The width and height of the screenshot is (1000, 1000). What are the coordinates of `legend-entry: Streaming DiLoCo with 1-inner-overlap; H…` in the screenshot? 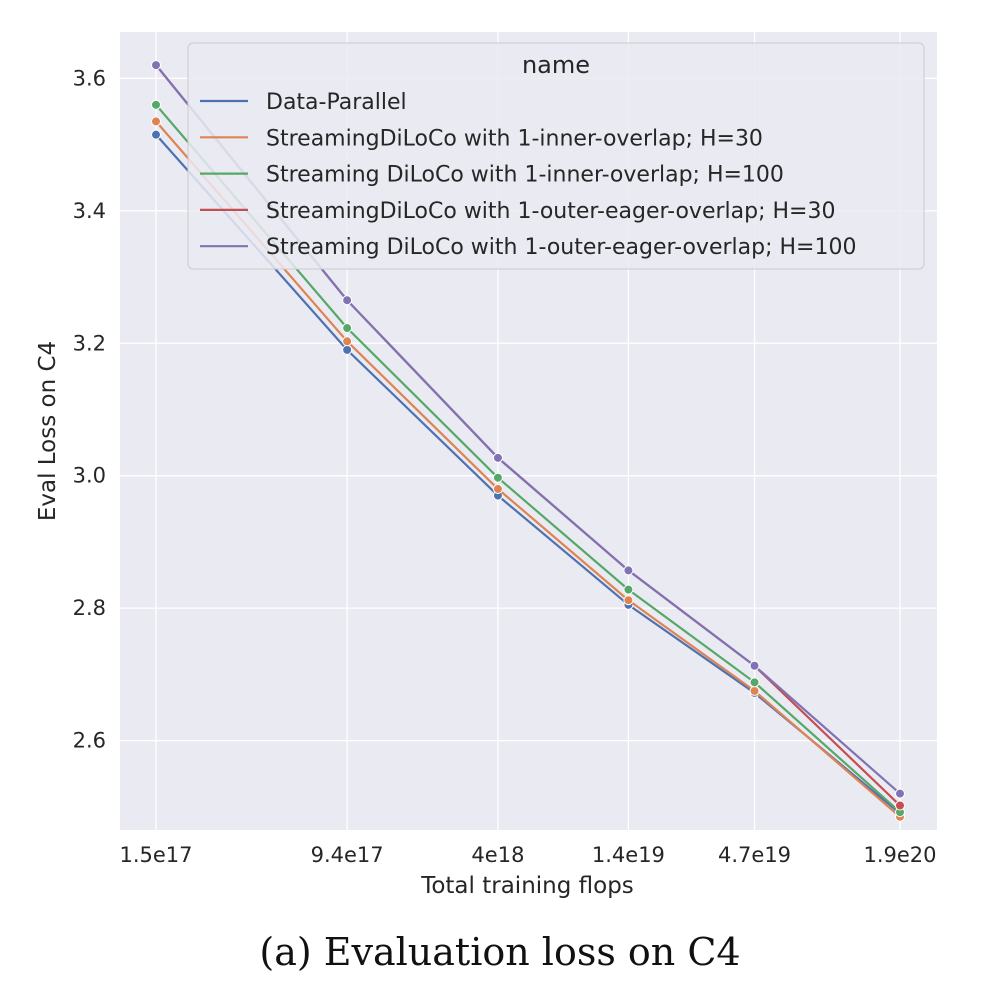 It's located at (525, 175).